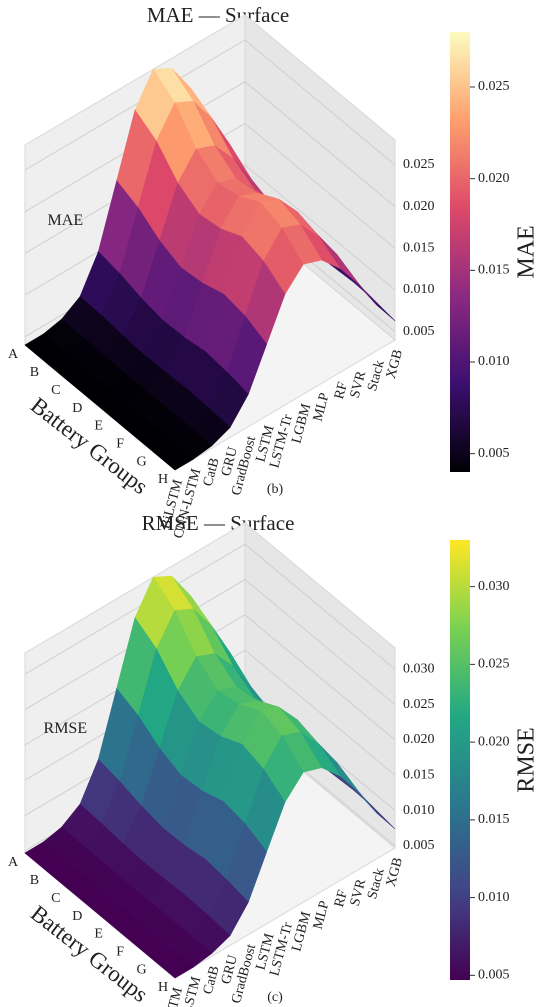 The width and height of the screenshot is (550, 1007). What do you see at coordinates (66, 728) in the screenshot?
I see `z-axis-label: RMSE` at bounding box center [66, 728].